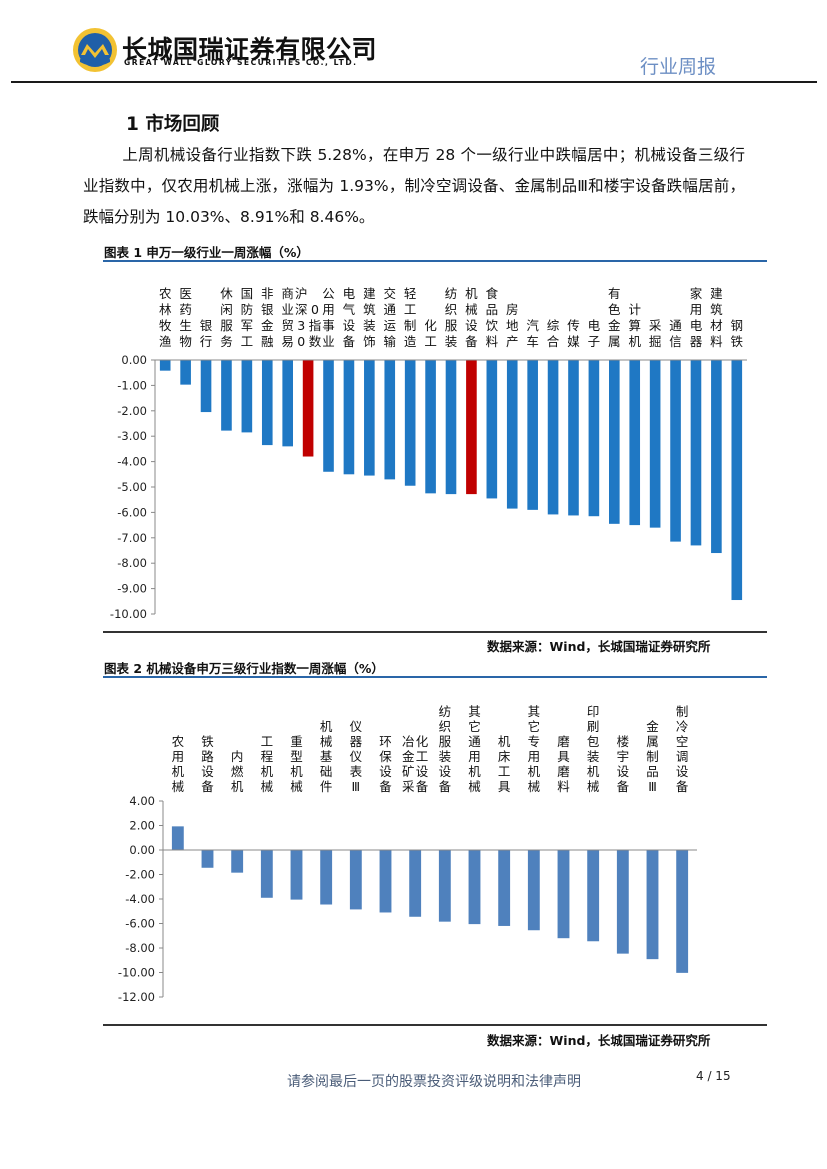 The height and width of the screenshot is (1169, 827). I want to click on chart2-category-label: 金属制品Ⅲ, so click(652, 756).